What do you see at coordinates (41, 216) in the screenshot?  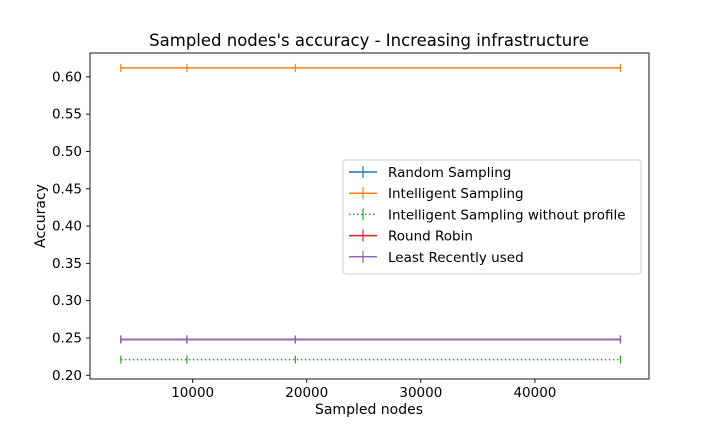 I see `y-axis-label: Accuracy` at bounding box center [41, 216].